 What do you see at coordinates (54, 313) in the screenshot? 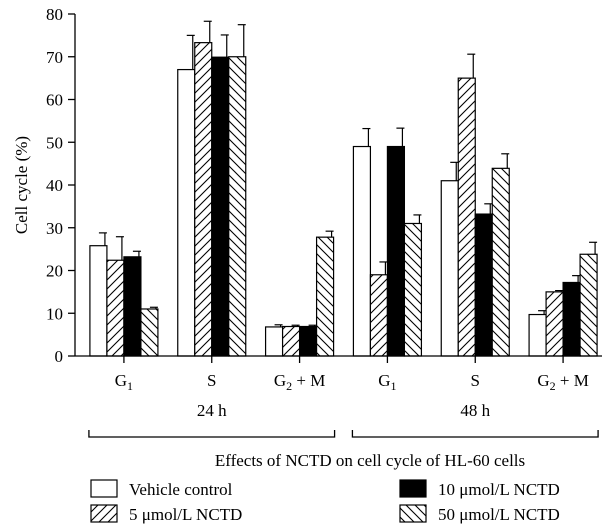
I see `y-tick-label: 10` at bounding box center [54, 313].